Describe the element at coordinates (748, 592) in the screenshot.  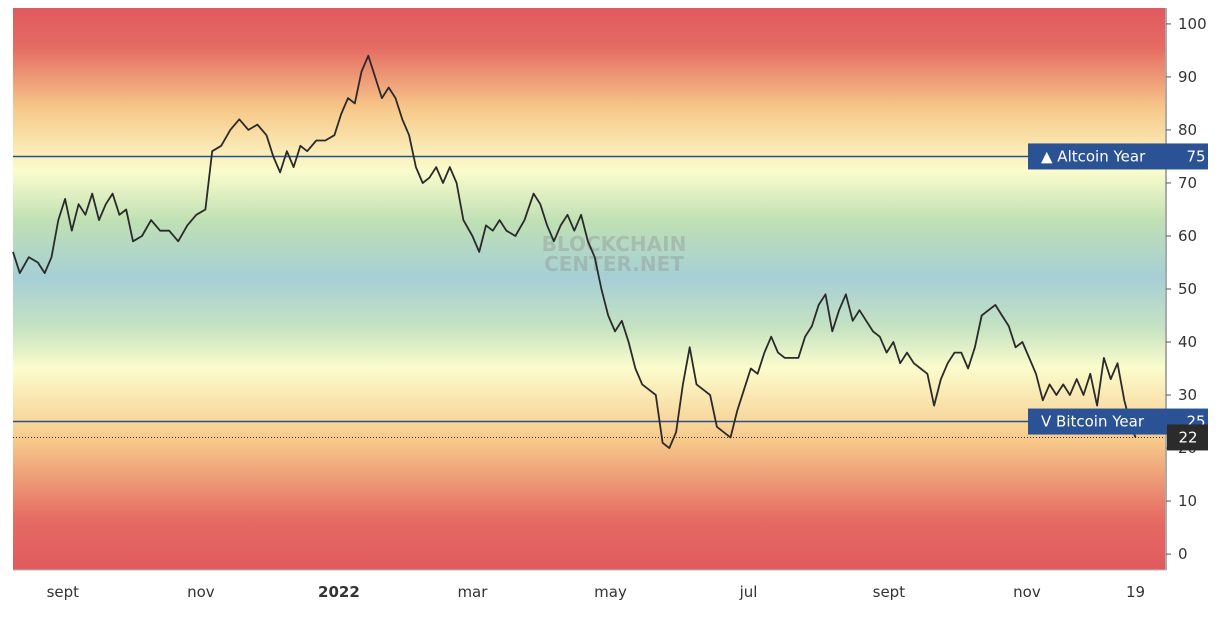
I see `x-tick-label: jul` at that location.